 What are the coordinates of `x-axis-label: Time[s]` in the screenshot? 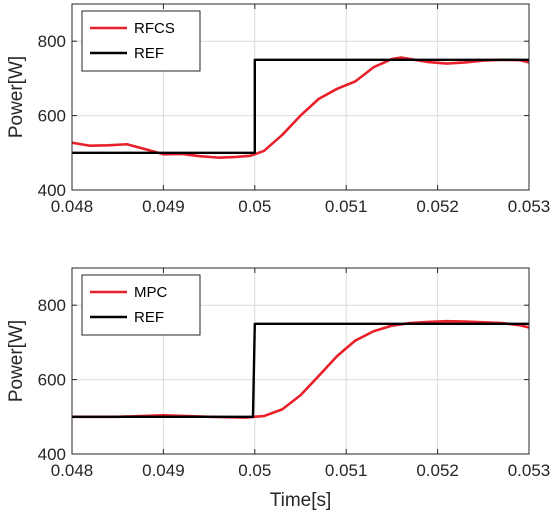 It's located at (301, 500).